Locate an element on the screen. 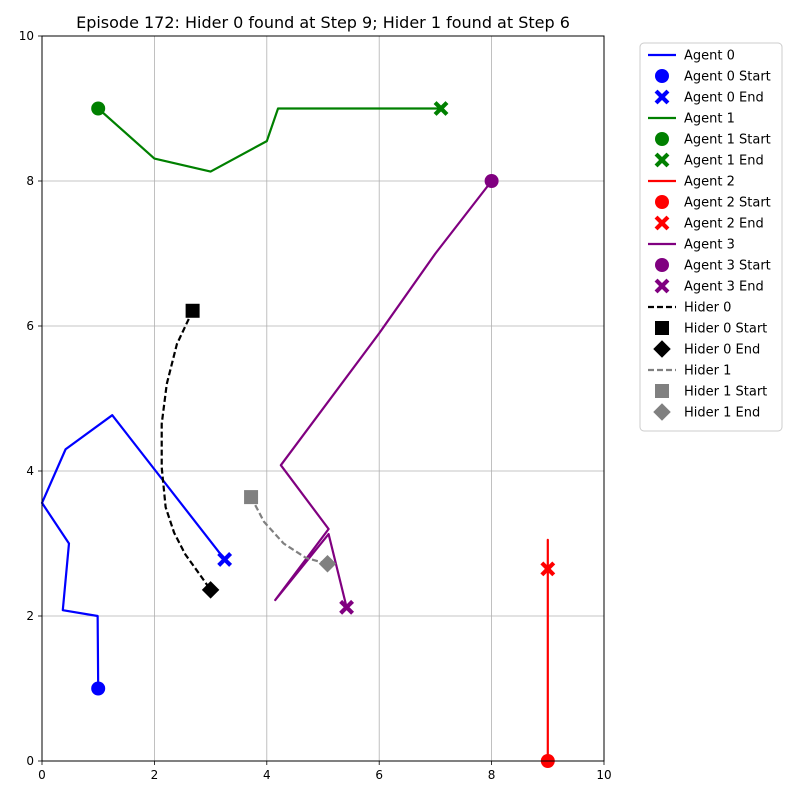  legend-entry-agent-3-line: Agent 3 is located at coordinates (691, 245).